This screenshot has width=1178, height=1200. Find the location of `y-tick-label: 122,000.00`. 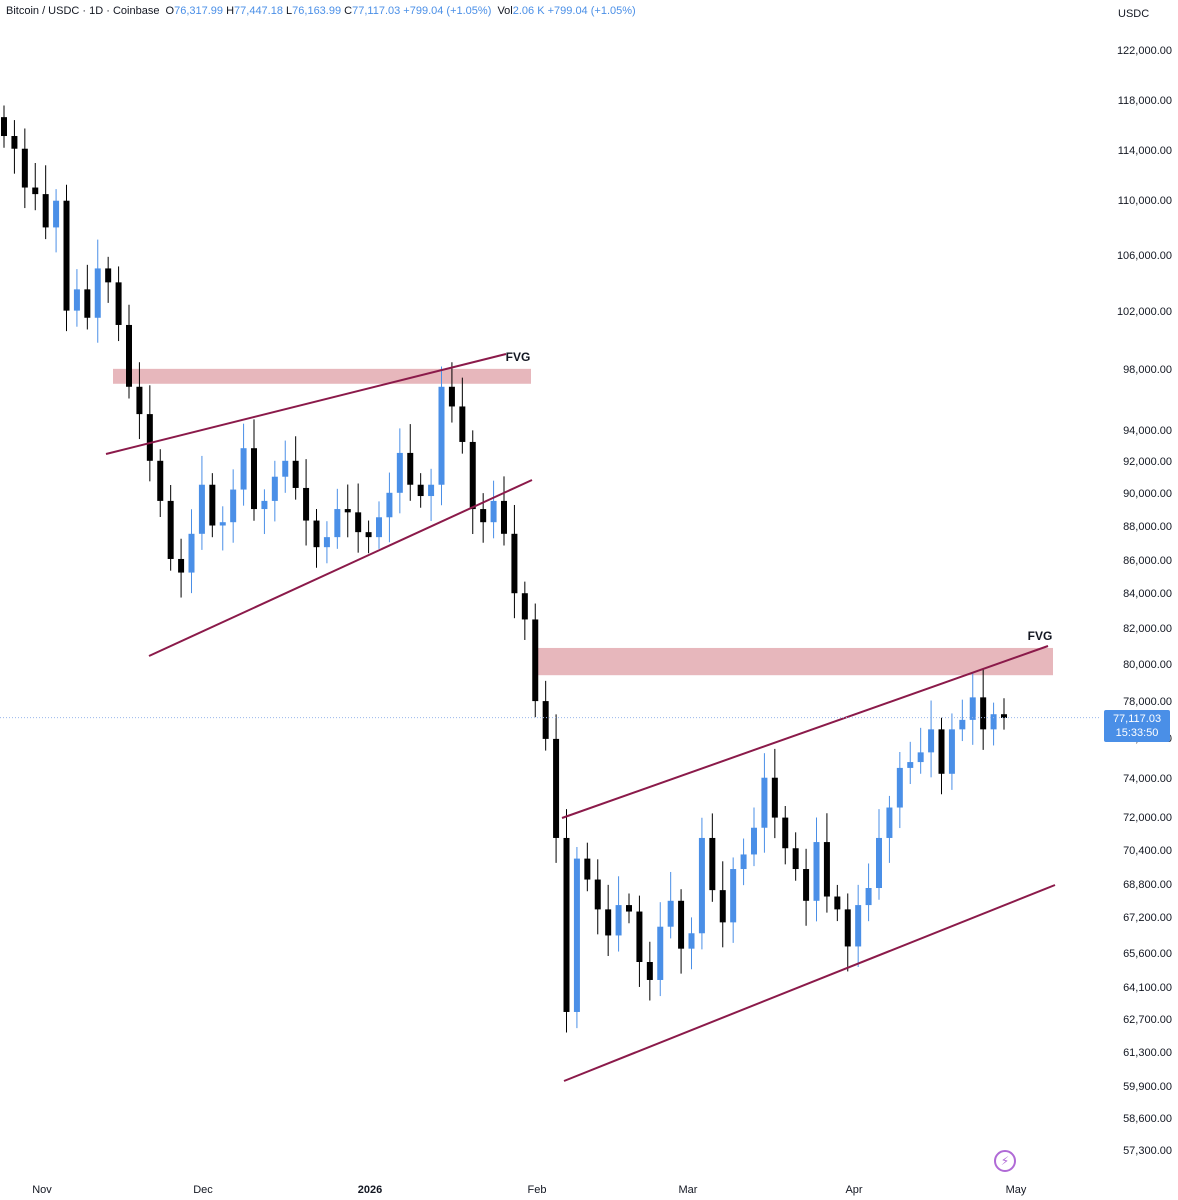

y-tick-label: 122,000.00 is located at coordinates (1144, 51).